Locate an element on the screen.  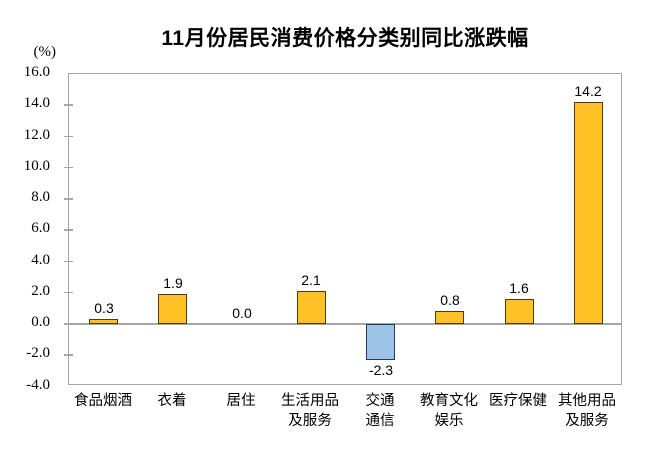
x-category-label: 医疗保健 is located at coordinates (518, 401).